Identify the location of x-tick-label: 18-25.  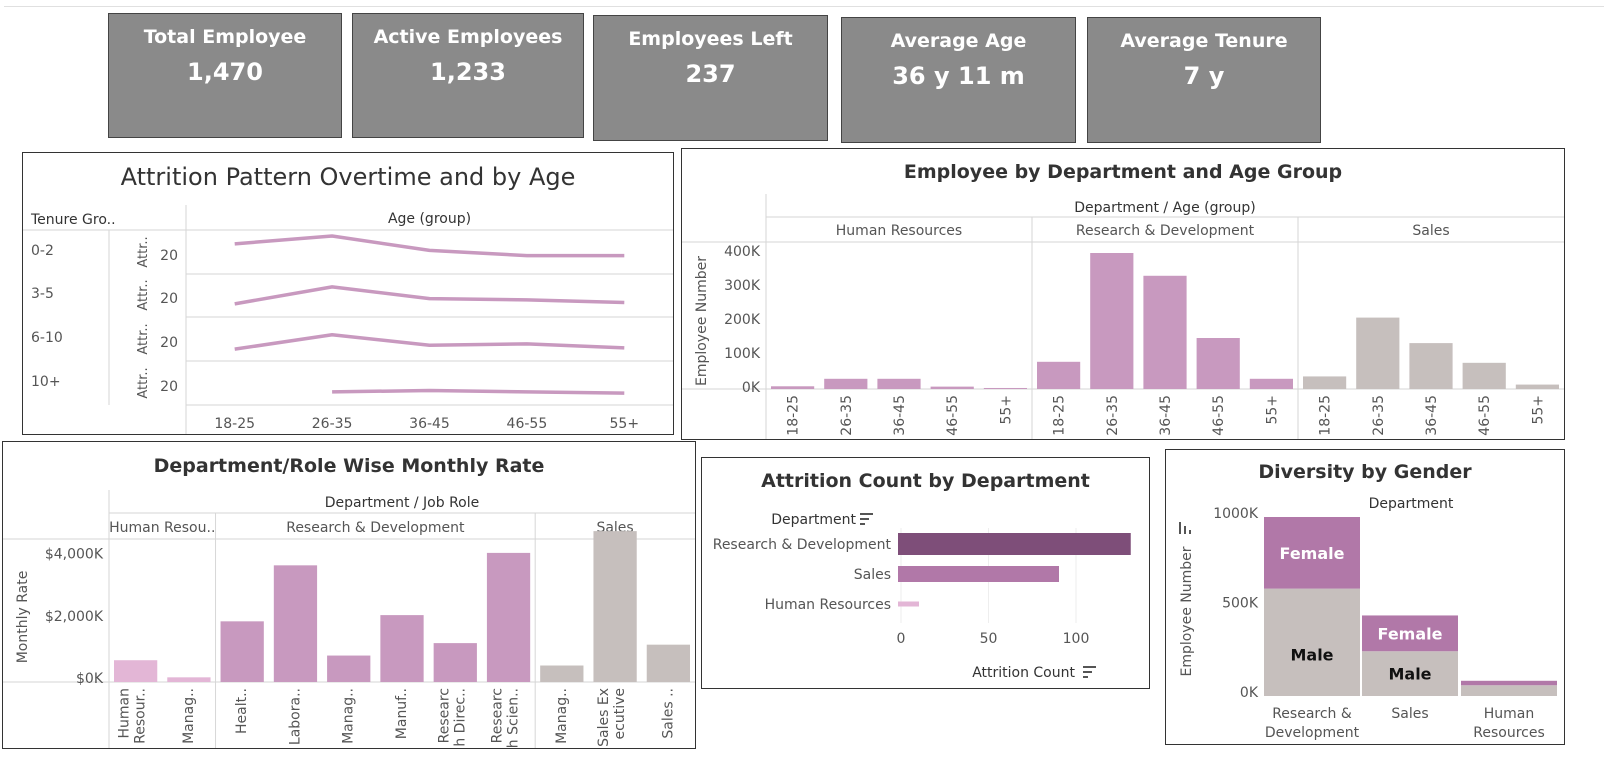
(1060, 415).